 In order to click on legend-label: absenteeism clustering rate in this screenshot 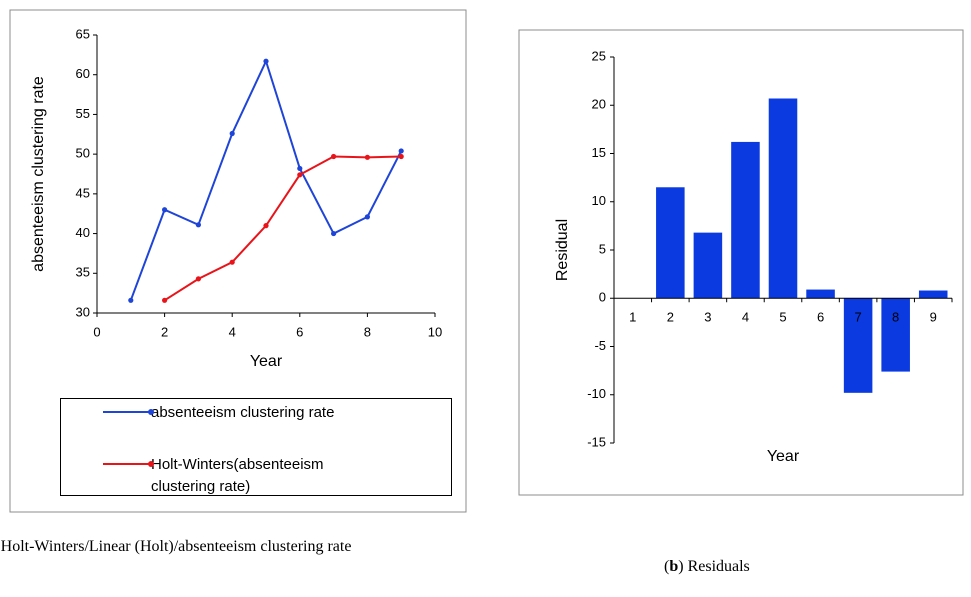, I will do `click(243, 412)`.